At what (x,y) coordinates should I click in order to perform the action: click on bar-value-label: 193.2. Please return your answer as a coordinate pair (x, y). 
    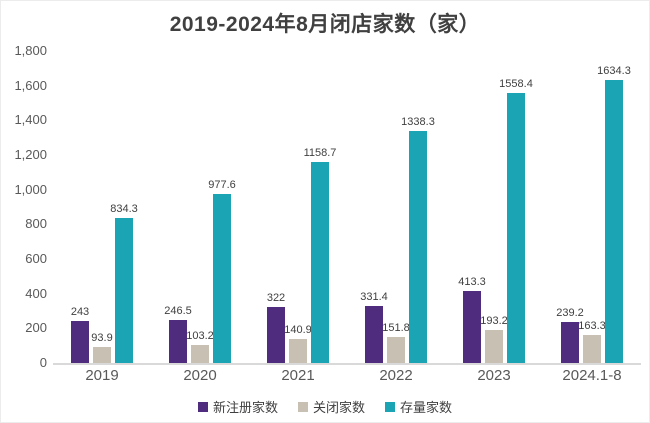
    Looking at the image, I should click on (494, 321).